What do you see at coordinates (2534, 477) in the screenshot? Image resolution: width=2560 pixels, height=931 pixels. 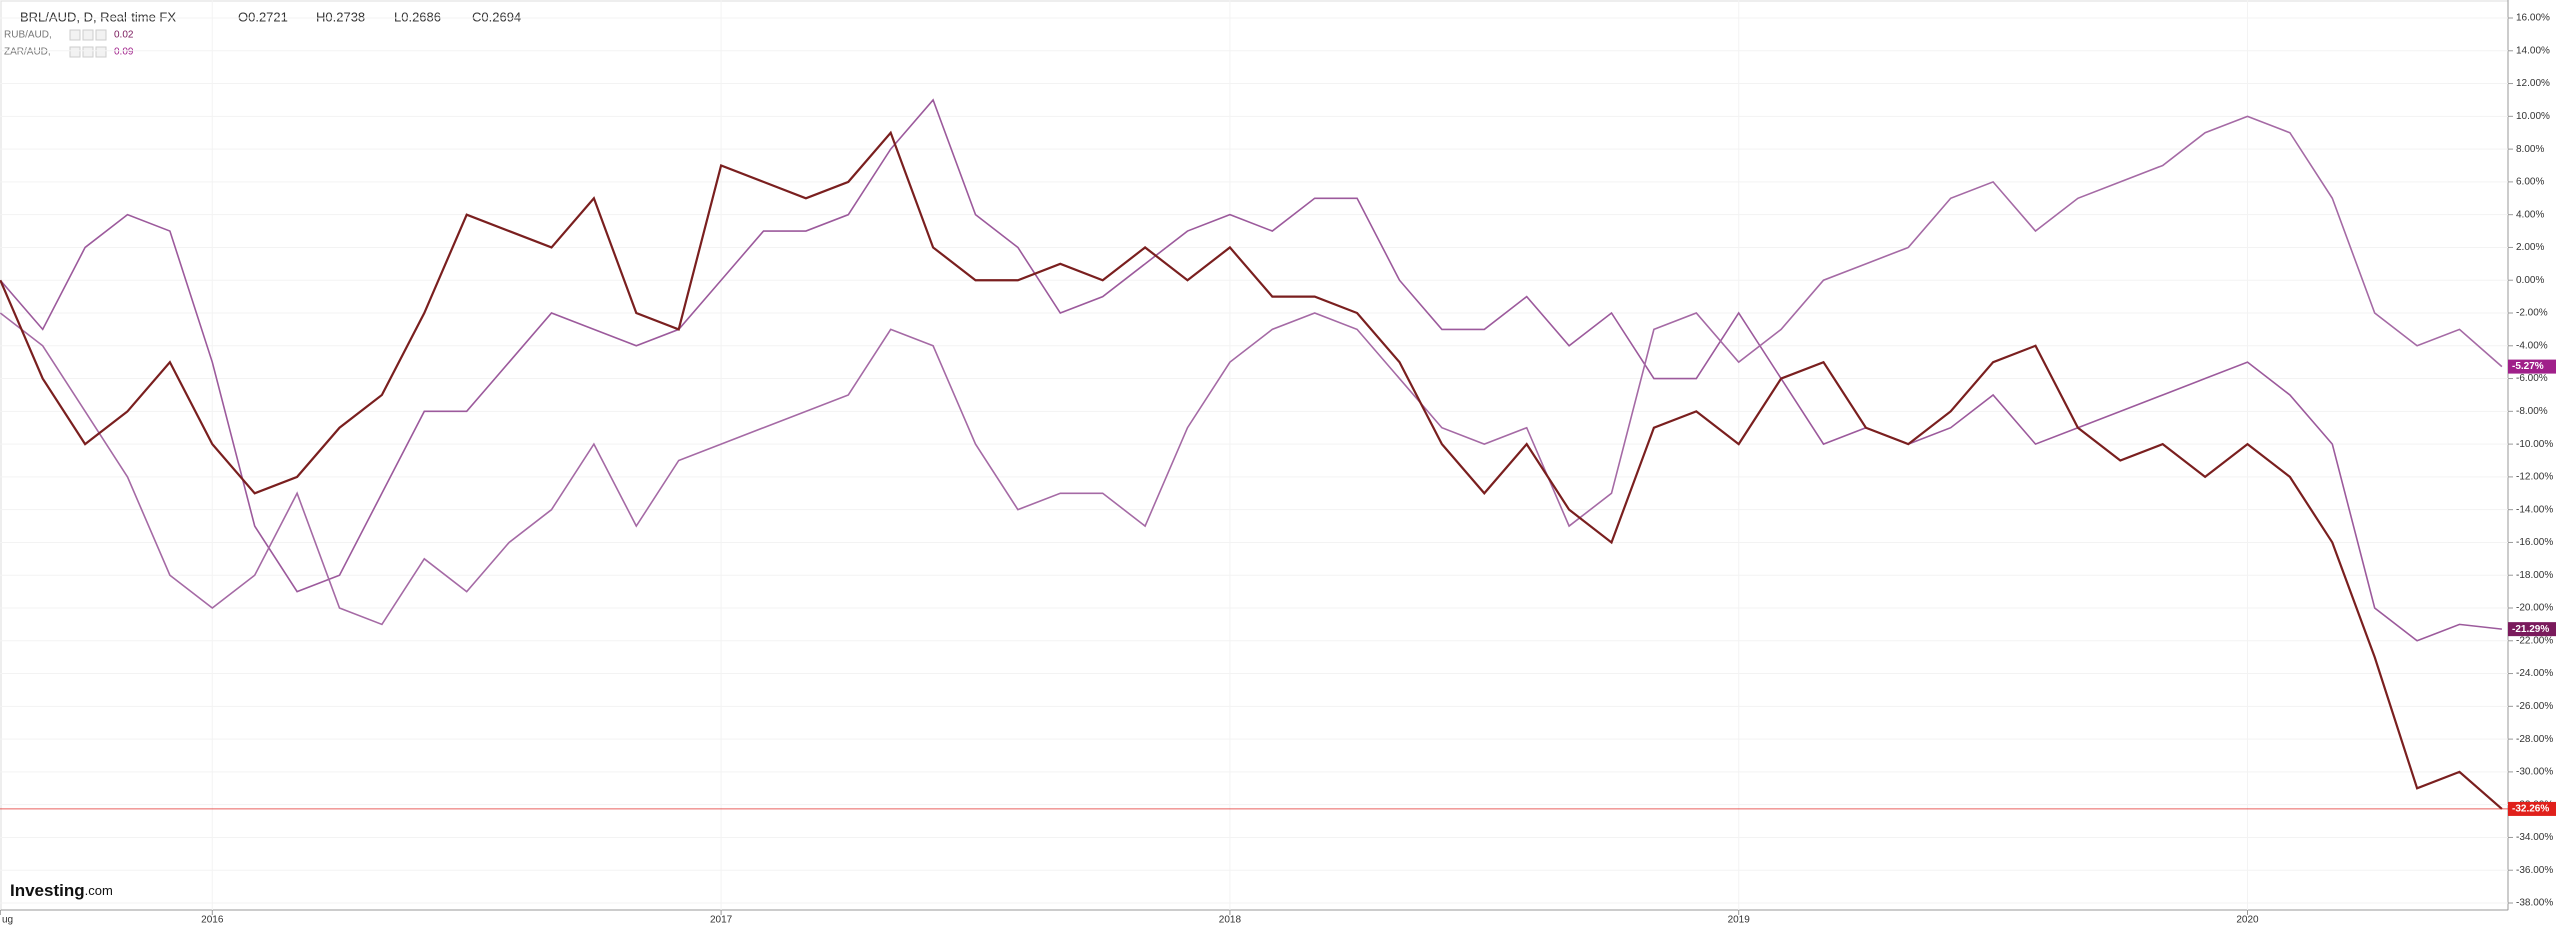 I see `y-tick-label: -12.00%` at bounding box center [2534, 477].